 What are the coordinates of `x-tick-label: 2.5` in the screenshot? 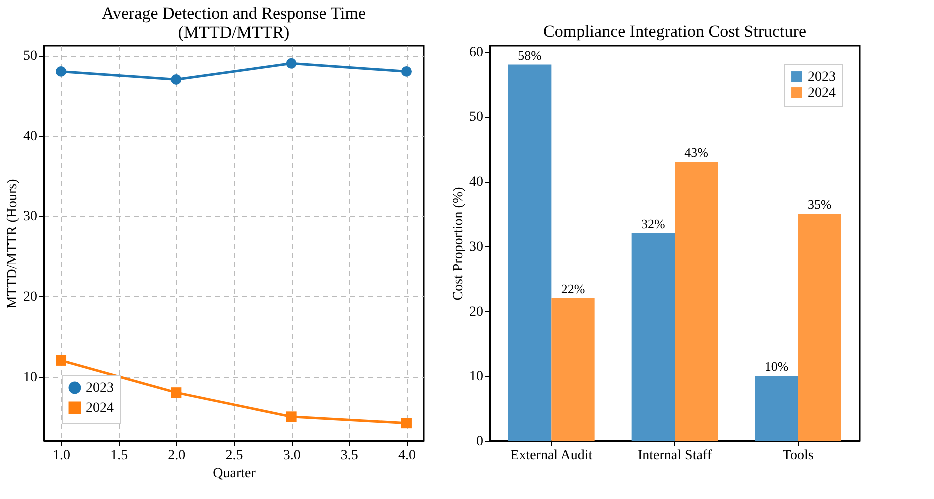 It's located at (235, 456).